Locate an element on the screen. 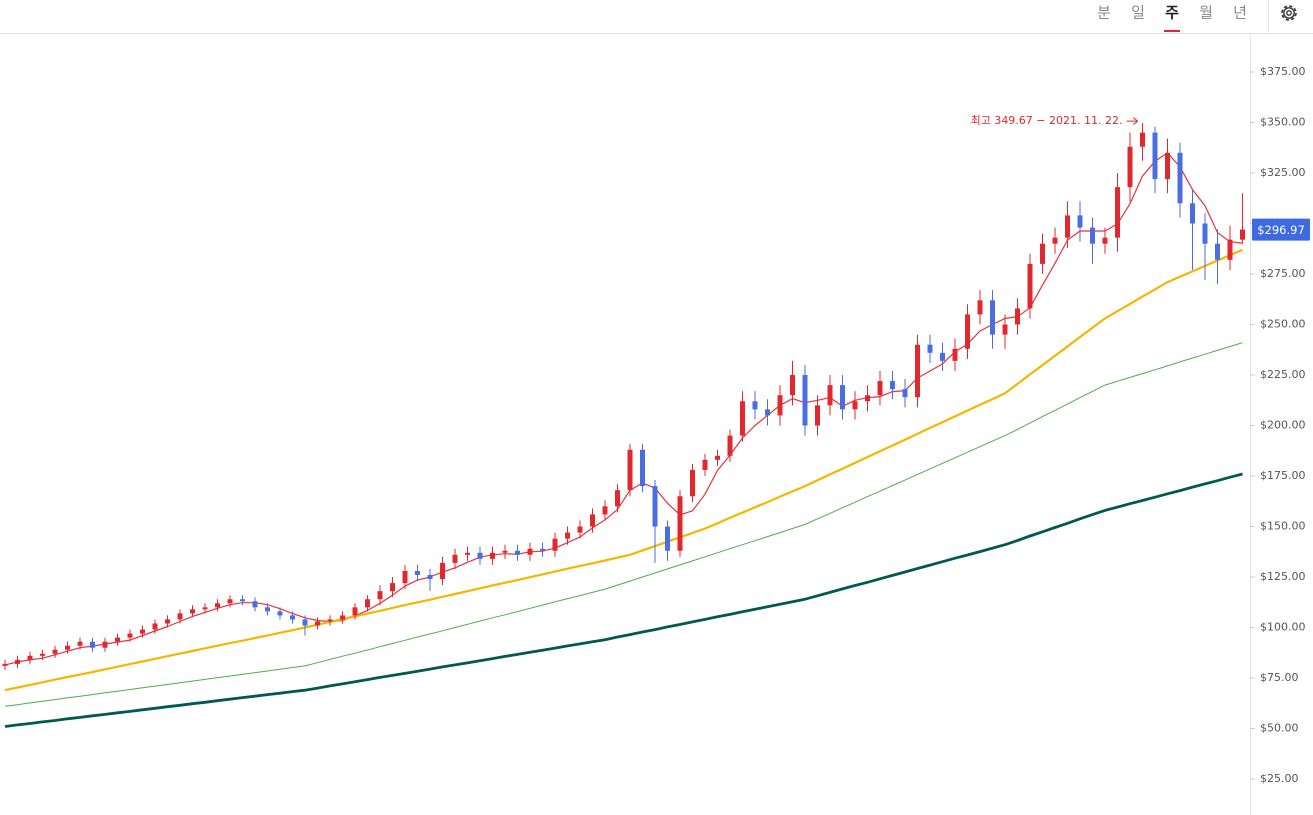 Image resolution: width=1313 pixels, height=815 pixels. last-price-tag is located at coordinates (1281, 229).